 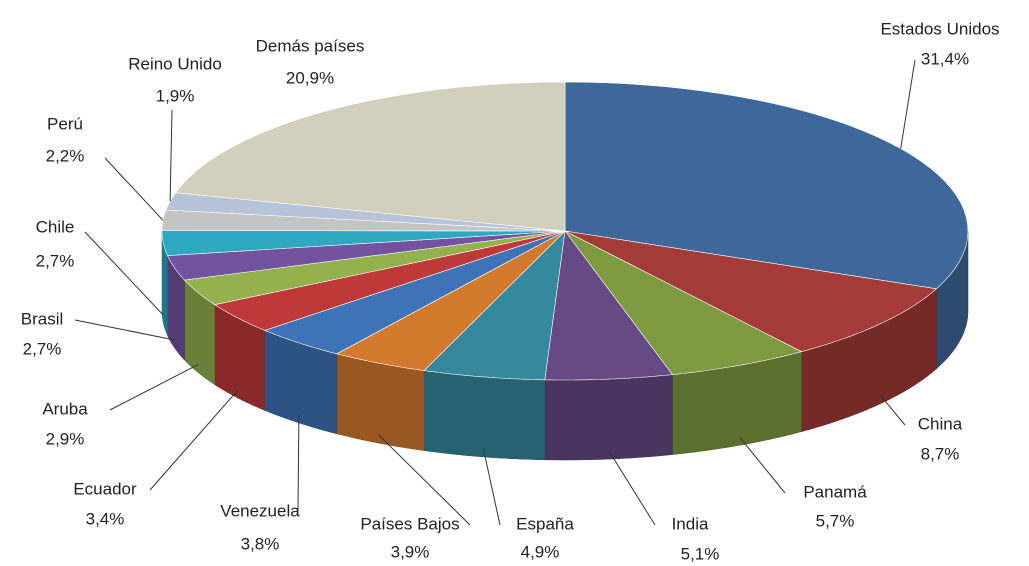 I want to click on slice-value-label: 1,9%, so click(x=175, y=95).